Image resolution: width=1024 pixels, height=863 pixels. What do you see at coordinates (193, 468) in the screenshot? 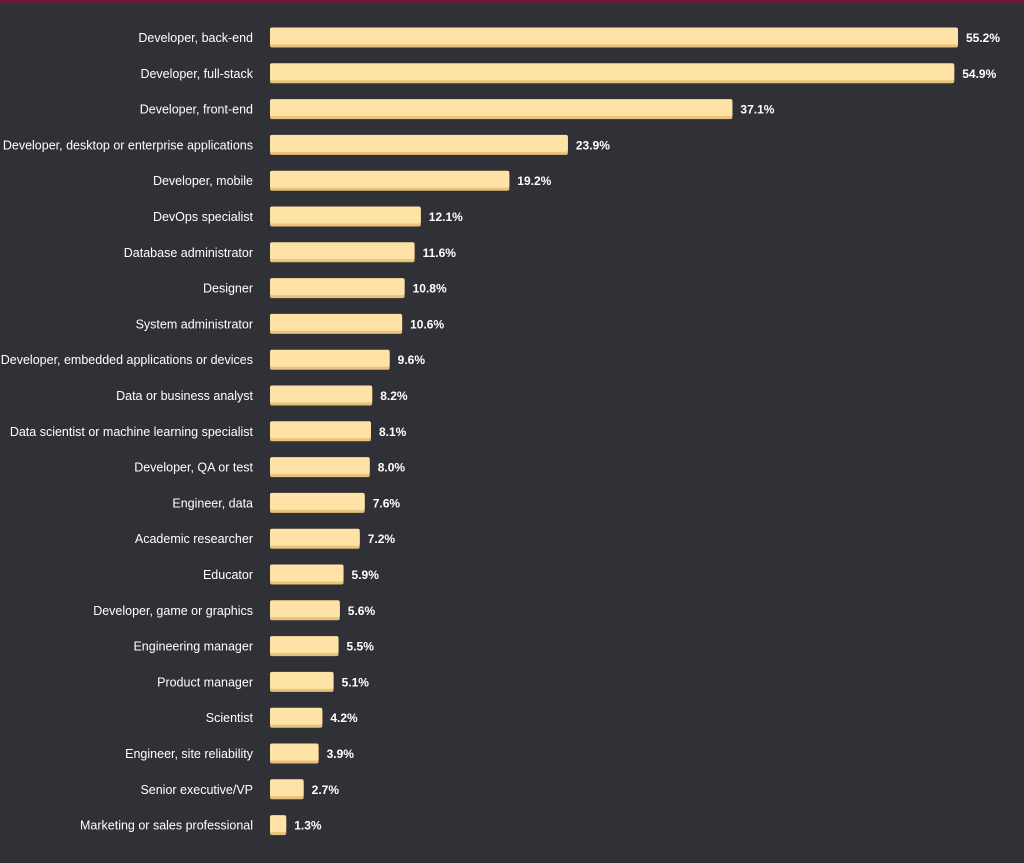
I see `category-label: Developer, QA or test` at bounding box center [193, 468].